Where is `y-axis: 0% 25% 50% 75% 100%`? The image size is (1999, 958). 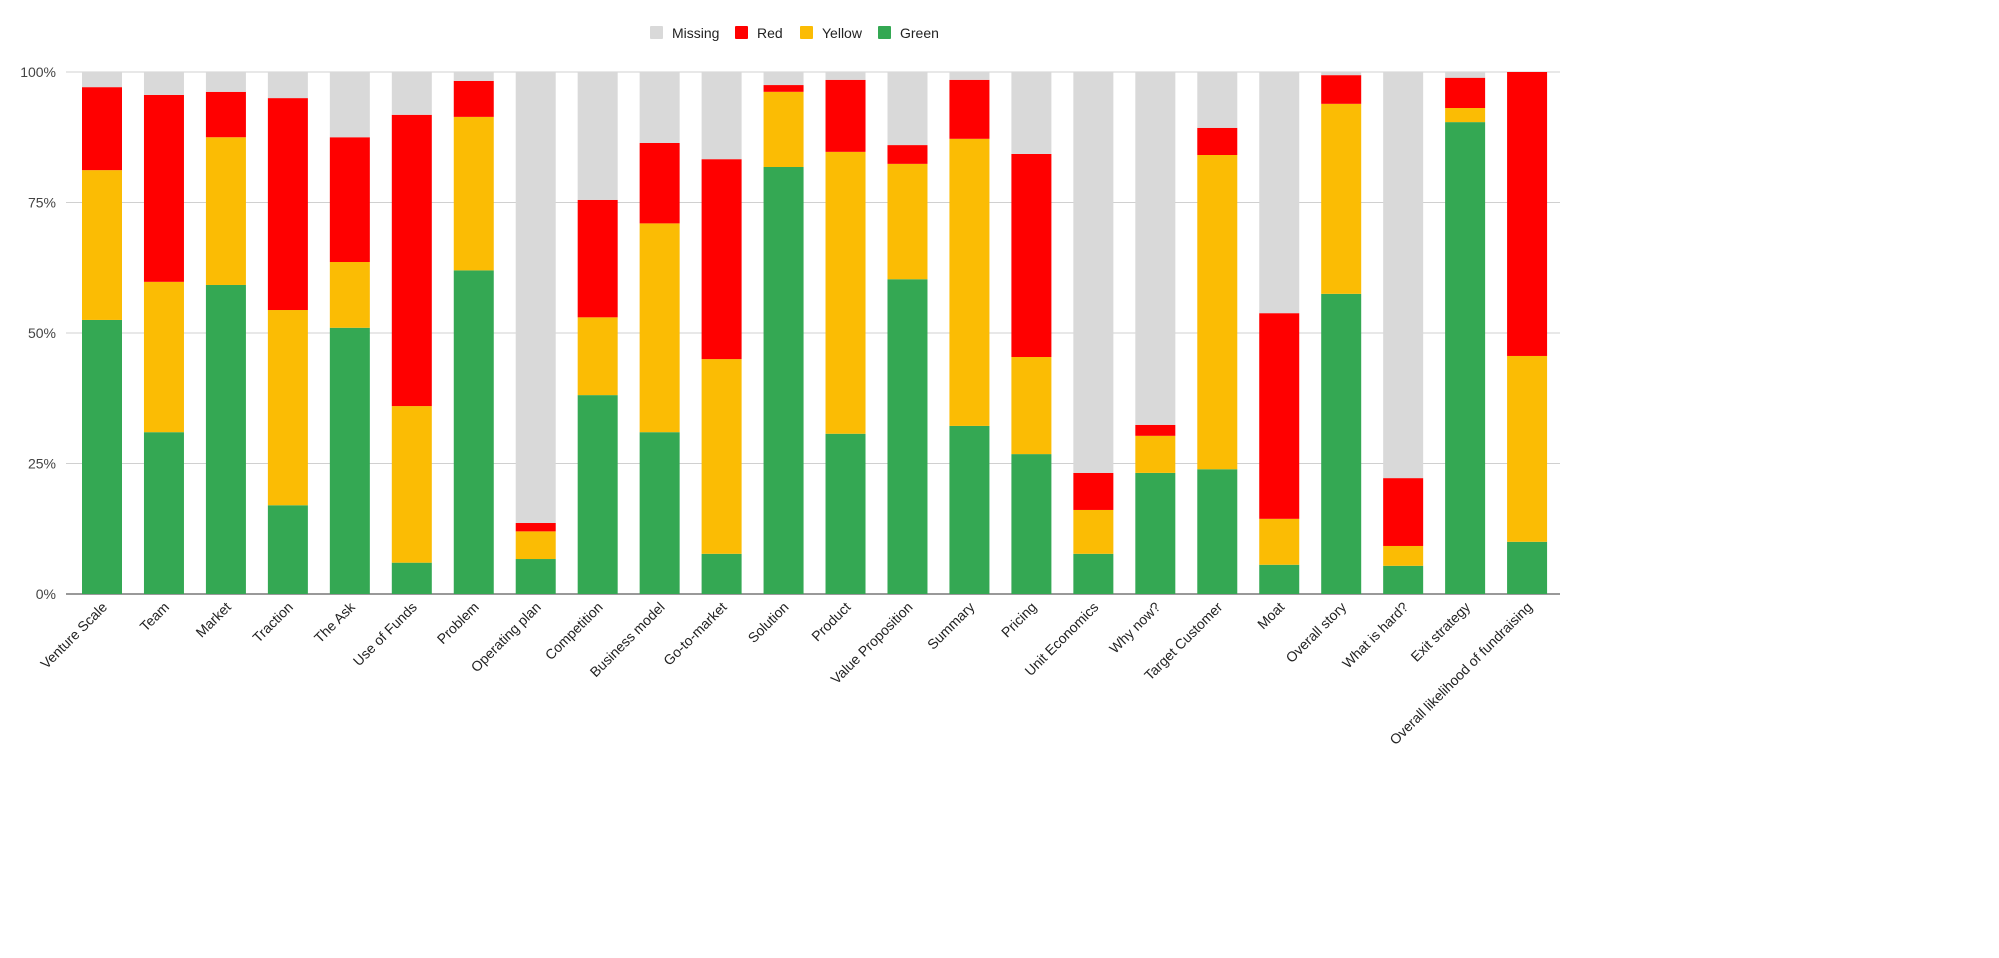
y-axis: 0% 25% 50% 75% 100% is located at coordinates (38, 333).